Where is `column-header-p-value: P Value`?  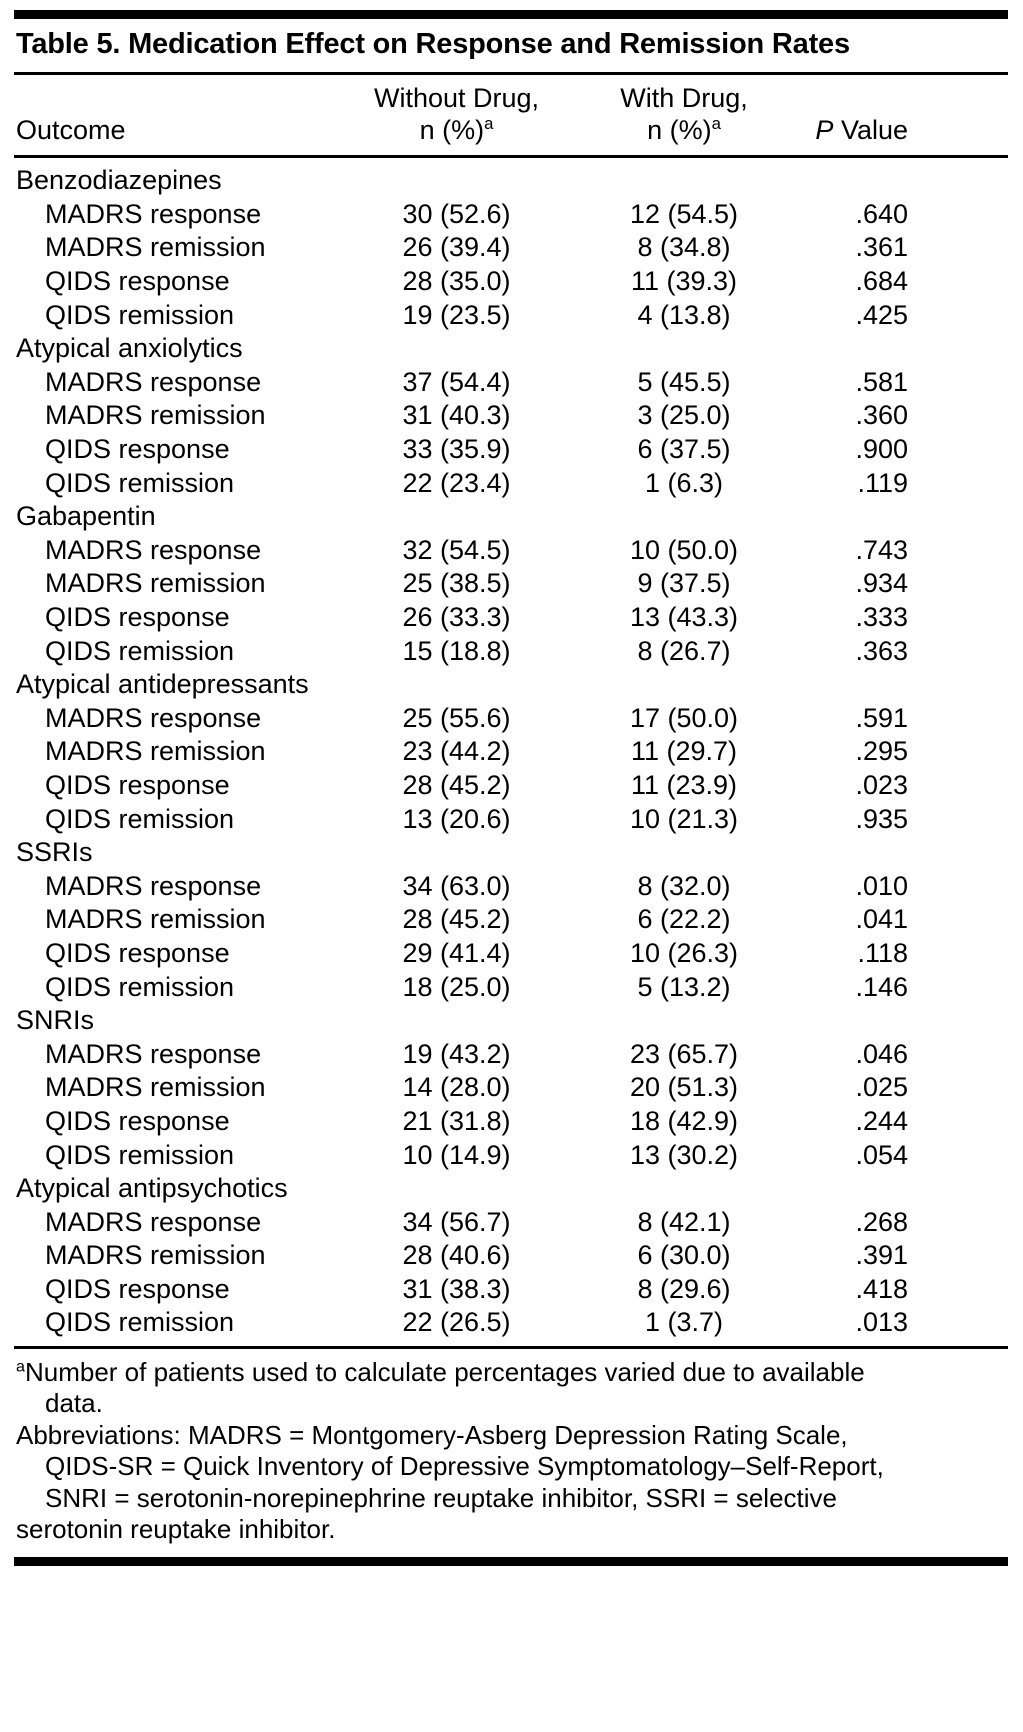 column-header-p-value: P Value is located at coordinates (903, 130).